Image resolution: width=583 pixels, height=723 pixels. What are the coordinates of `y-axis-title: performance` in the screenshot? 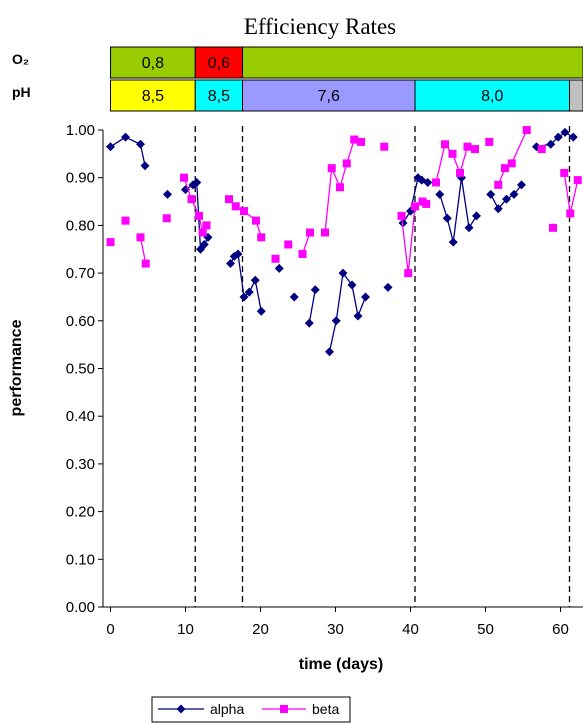 It's located at (16, 367).